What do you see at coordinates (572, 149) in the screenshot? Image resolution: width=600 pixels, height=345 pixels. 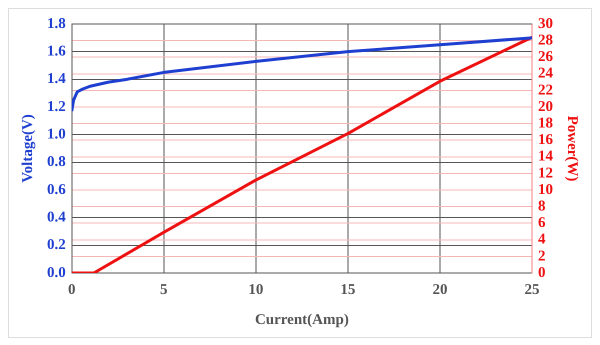 I see `y2-axis-title: Power(W)` at bounding box center [572, 149].